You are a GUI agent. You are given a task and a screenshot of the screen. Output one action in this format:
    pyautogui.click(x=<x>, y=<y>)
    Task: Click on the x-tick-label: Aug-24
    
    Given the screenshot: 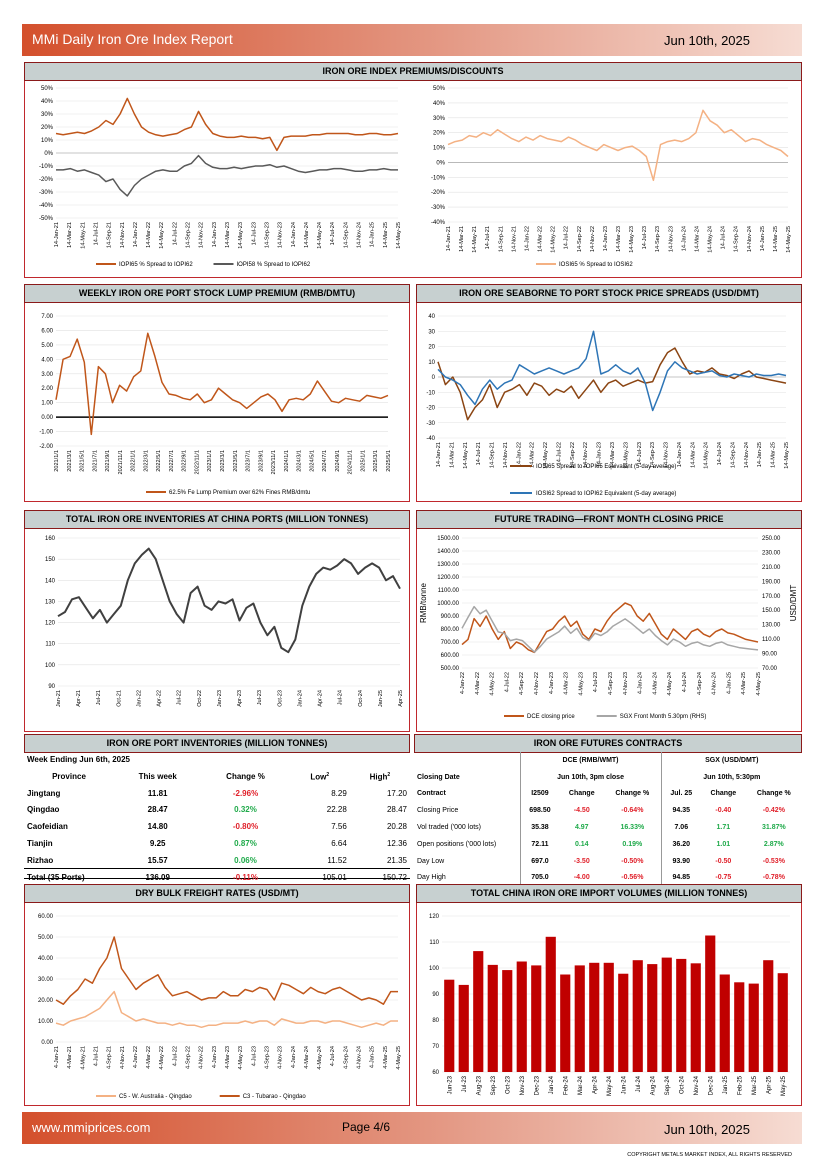 What is the action you would take?
    pyautogui.click(x=653, y=1085)
    